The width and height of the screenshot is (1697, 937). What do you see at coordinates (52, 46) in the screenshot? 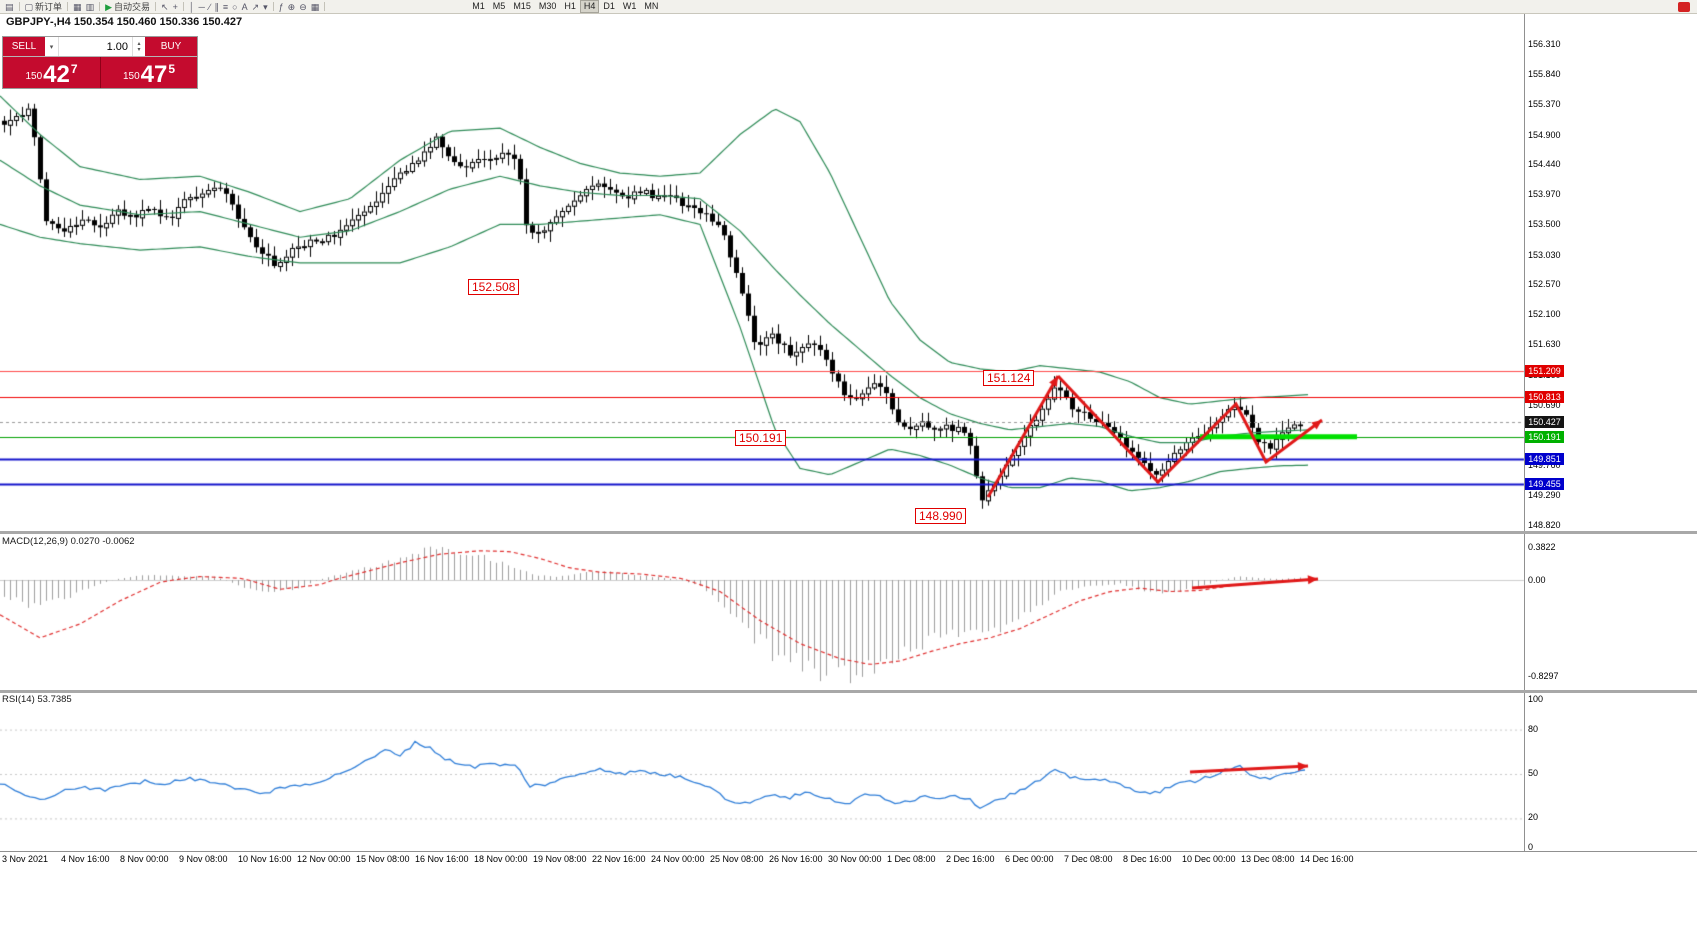
I see `order-dropdown-caret-icon: ▾` at bounding box center [52, 46].